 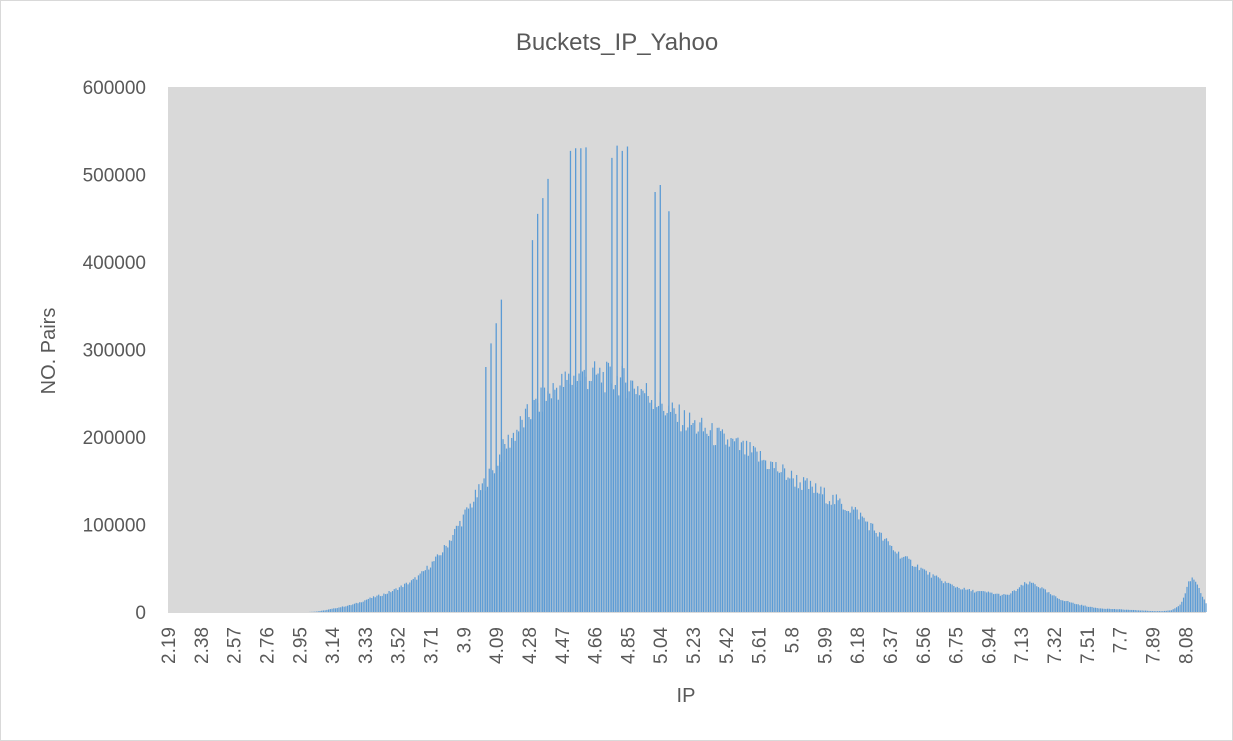 I want to click on x-tick-label: 5.42, so click(x=727, y=645).